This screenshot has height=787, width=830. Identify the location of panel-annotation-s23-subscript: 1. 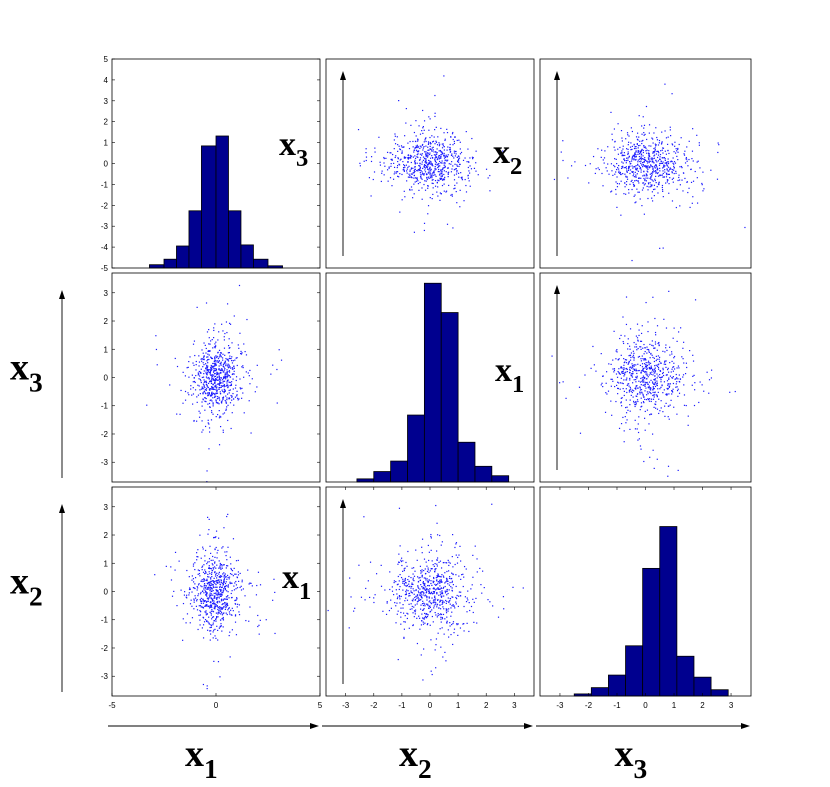
(305, 591).